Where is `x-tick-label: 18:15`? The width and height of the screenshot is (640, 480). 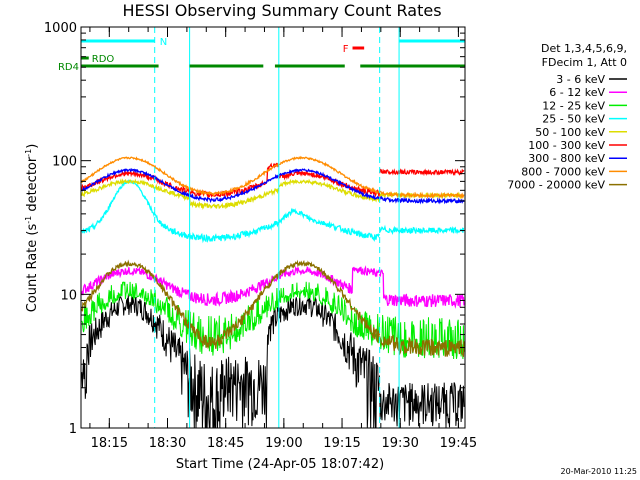 x-tick-label: 18:15 is located at coordinates (109, 443).